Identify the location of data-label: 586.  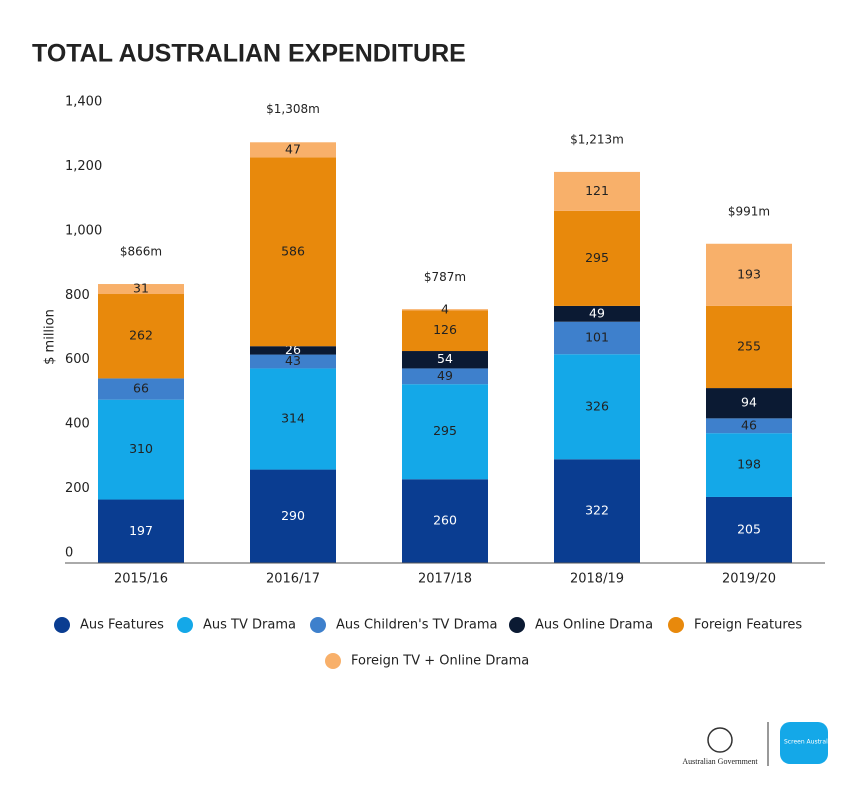
(293, 250).